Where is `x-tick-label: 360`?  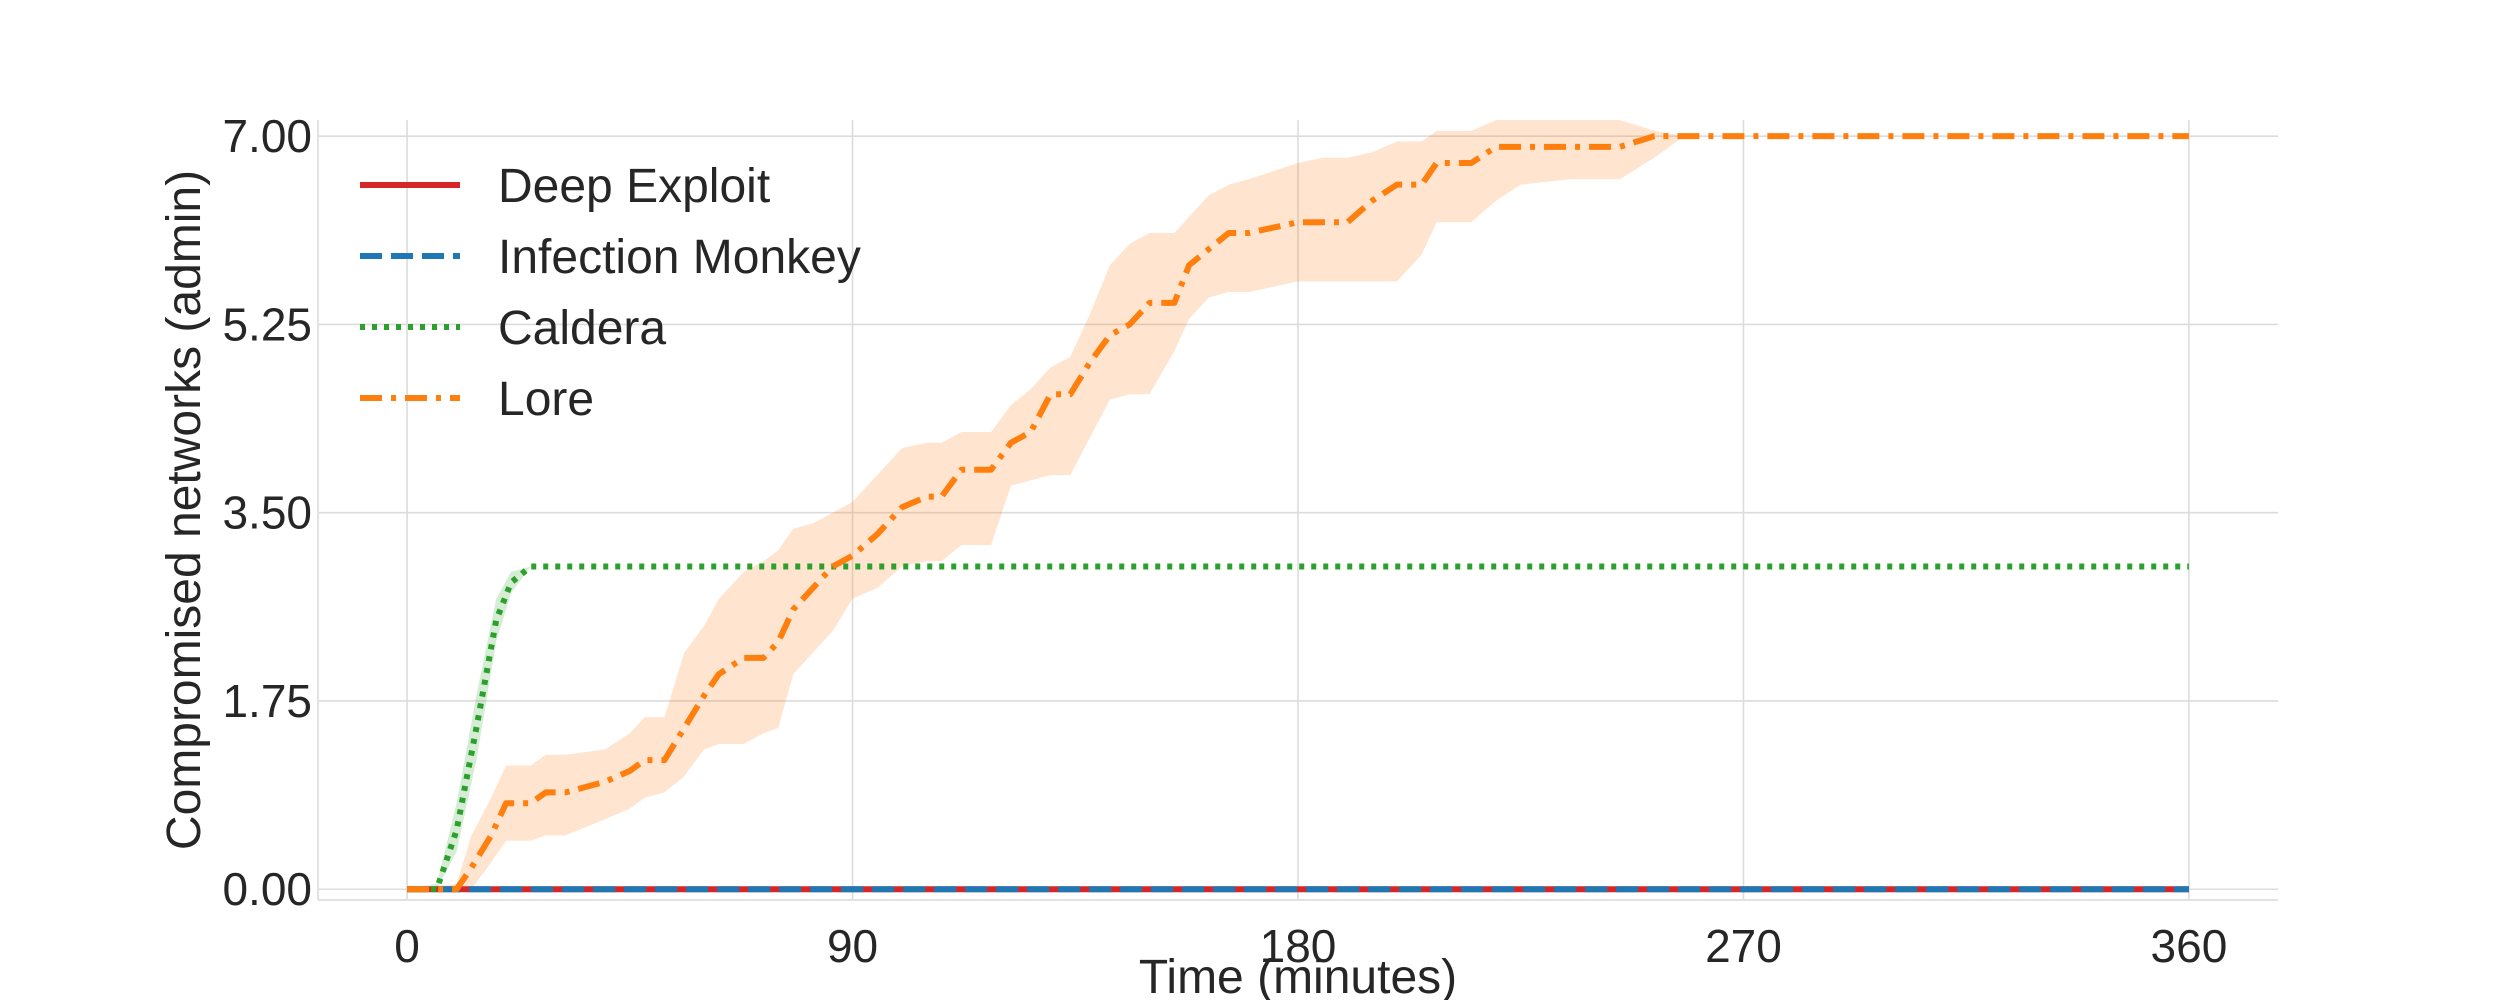
x-tick-label: 360 is located at coordinates (2189, 946).